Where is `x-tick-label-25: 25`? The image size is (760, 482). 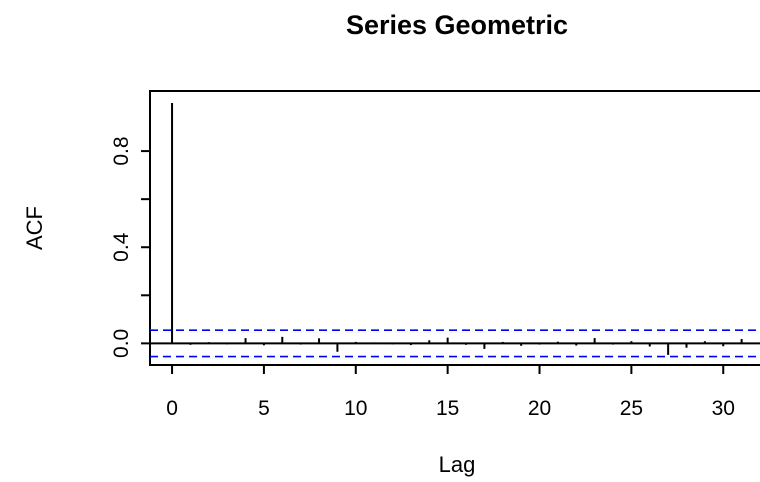 x-tick-label-25: 25 is located at coordinates (631, 408).